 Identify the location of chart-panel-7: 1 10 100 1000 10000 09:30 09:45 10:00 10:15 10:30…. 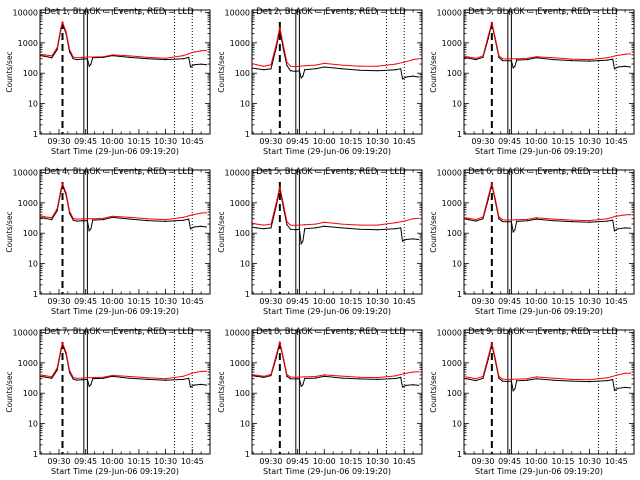
(108, 401).